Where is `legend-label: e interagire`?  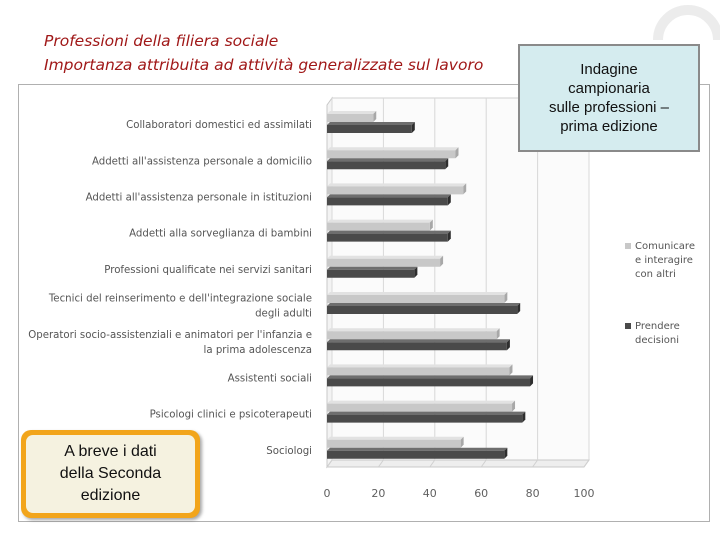
legend-label: e interagire is located at coordinates (664, 260).